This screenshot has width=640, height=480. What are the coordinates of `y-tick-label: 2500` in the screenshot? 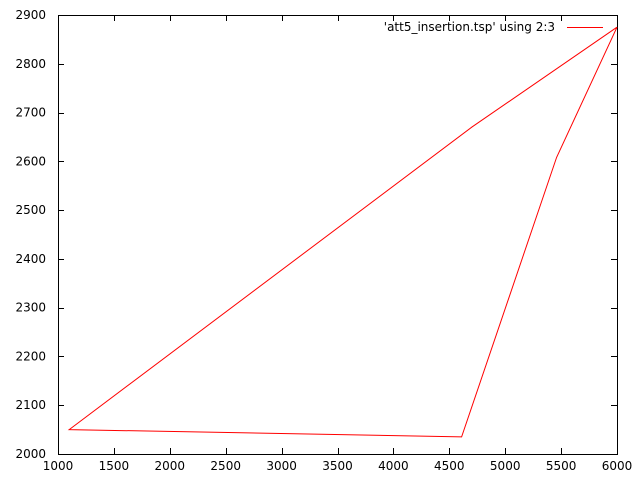 It's located at (30, 210).